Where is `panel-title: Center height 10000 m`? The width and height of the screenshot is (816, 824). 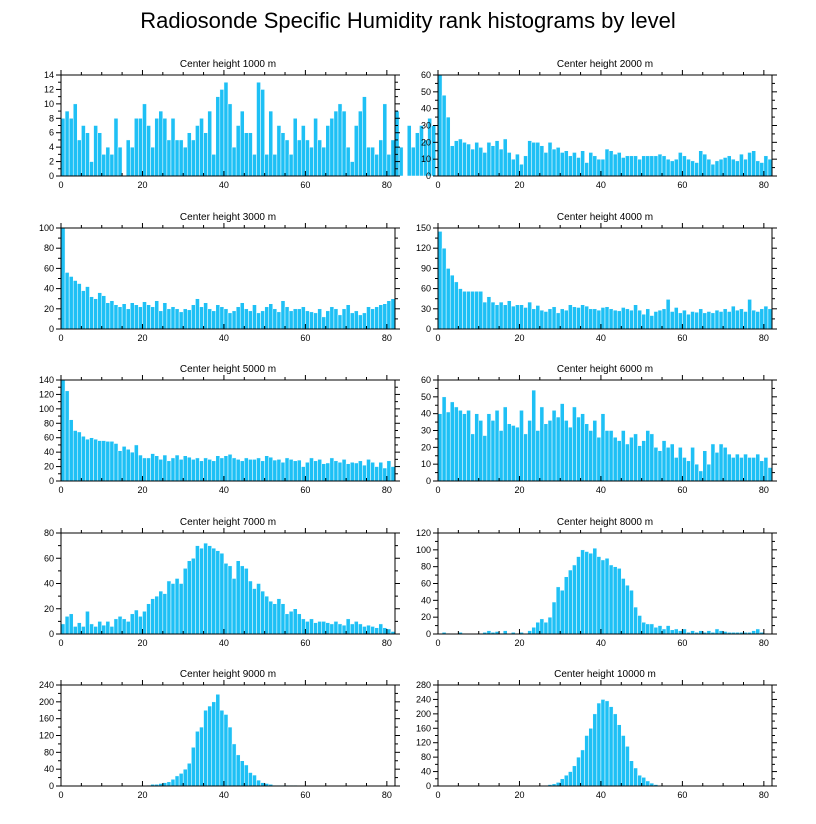
panel-title: Center height 10000 m is located at coordinates (605, 674).